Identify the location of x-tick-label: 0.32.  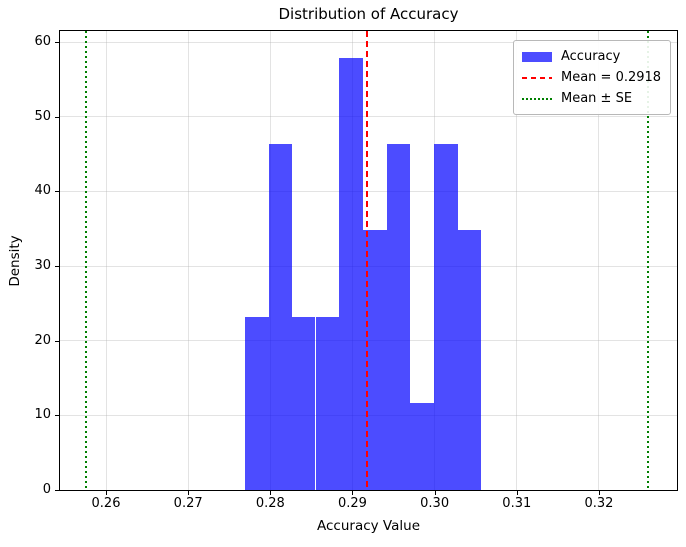
(599, 503).